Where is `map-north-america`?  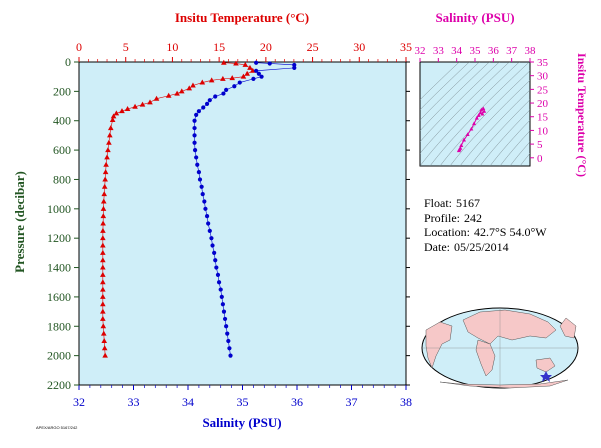
map-north-america is located at coordinates (568, 328).